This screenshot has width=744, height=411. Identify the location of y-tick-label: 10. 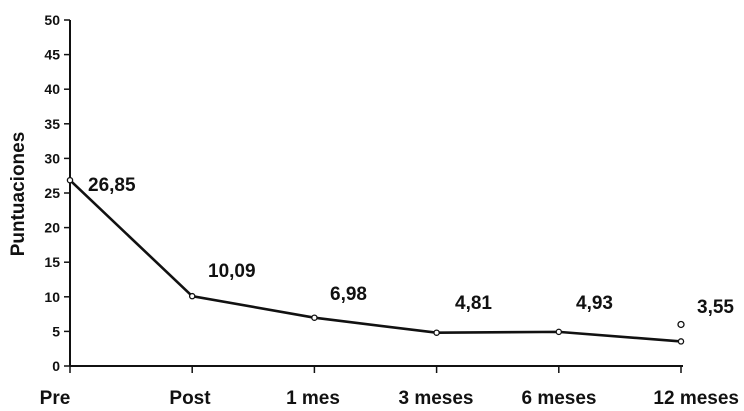
(52, 297).